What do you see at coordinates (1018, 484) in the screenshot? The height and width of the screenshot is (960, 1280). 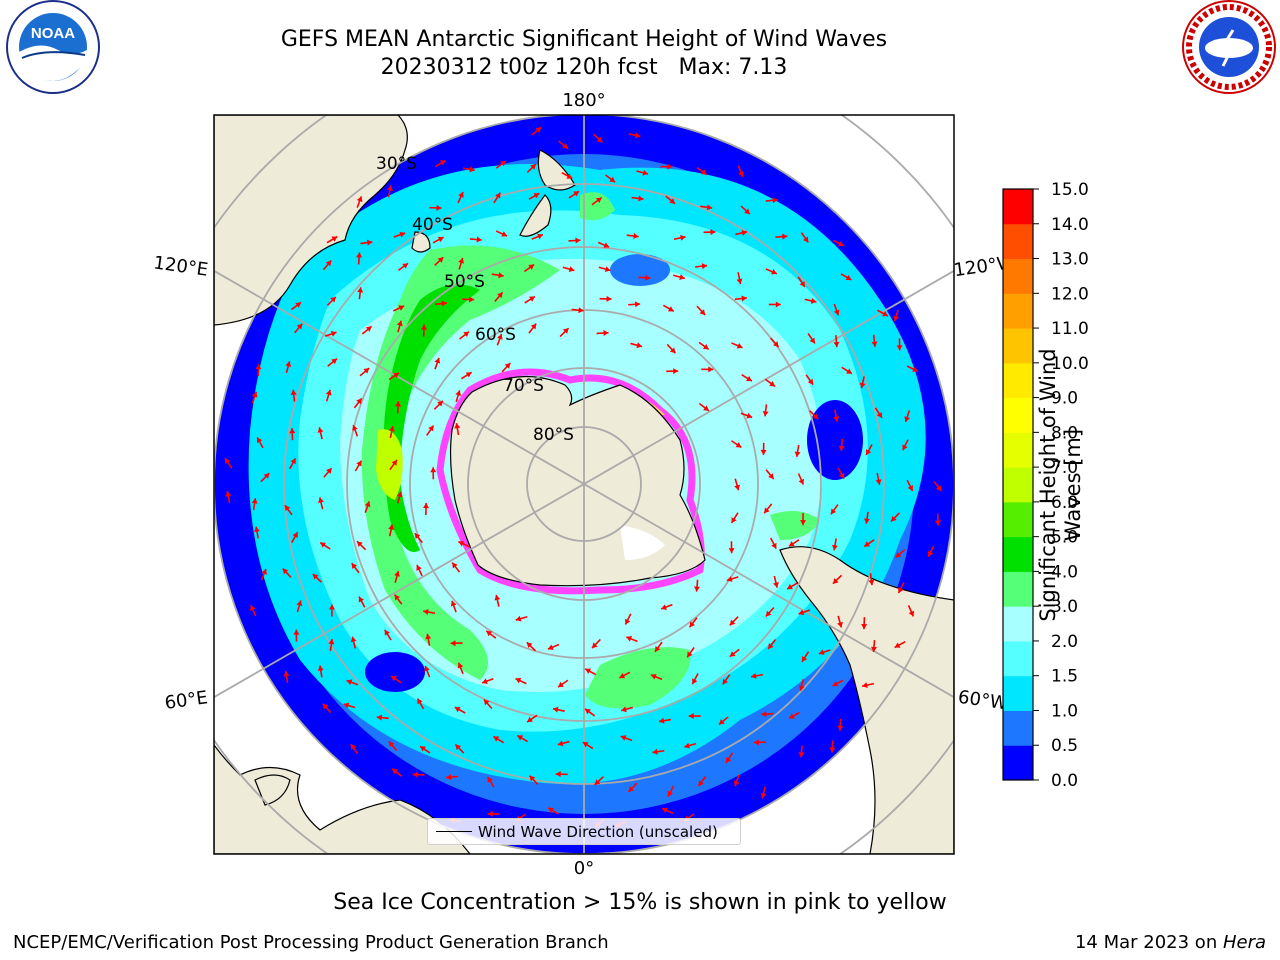 I see `colorbar-frame` at bounding box center [1018, 484].